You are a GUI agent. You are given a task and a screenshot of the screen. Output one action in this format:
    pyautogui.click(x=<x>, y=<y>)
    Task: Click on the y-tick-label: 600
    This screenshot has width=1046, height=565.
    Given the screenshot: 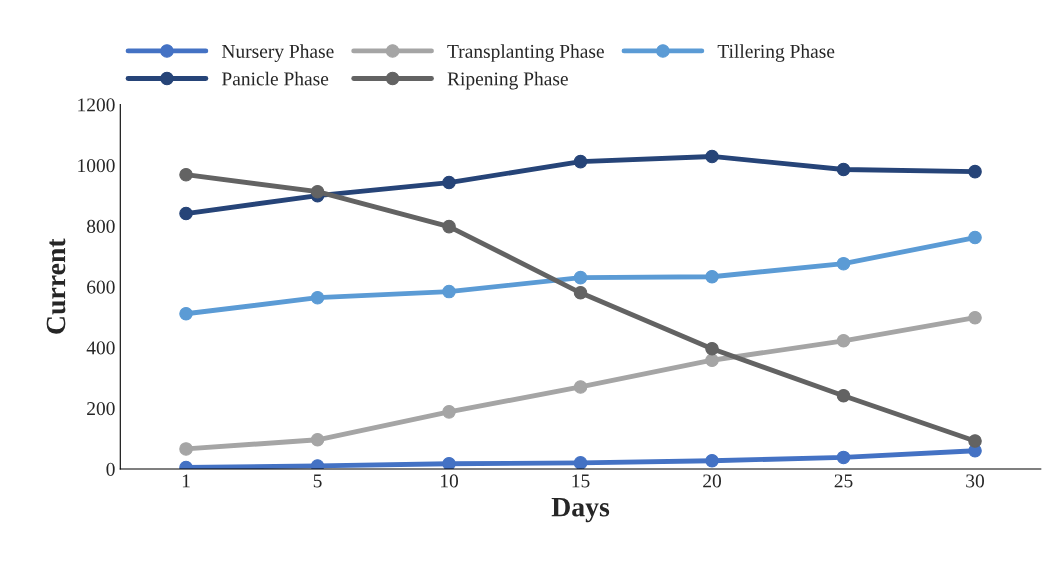 What is the action you would take?
    pyautogui.click(x=101, y=287)
    